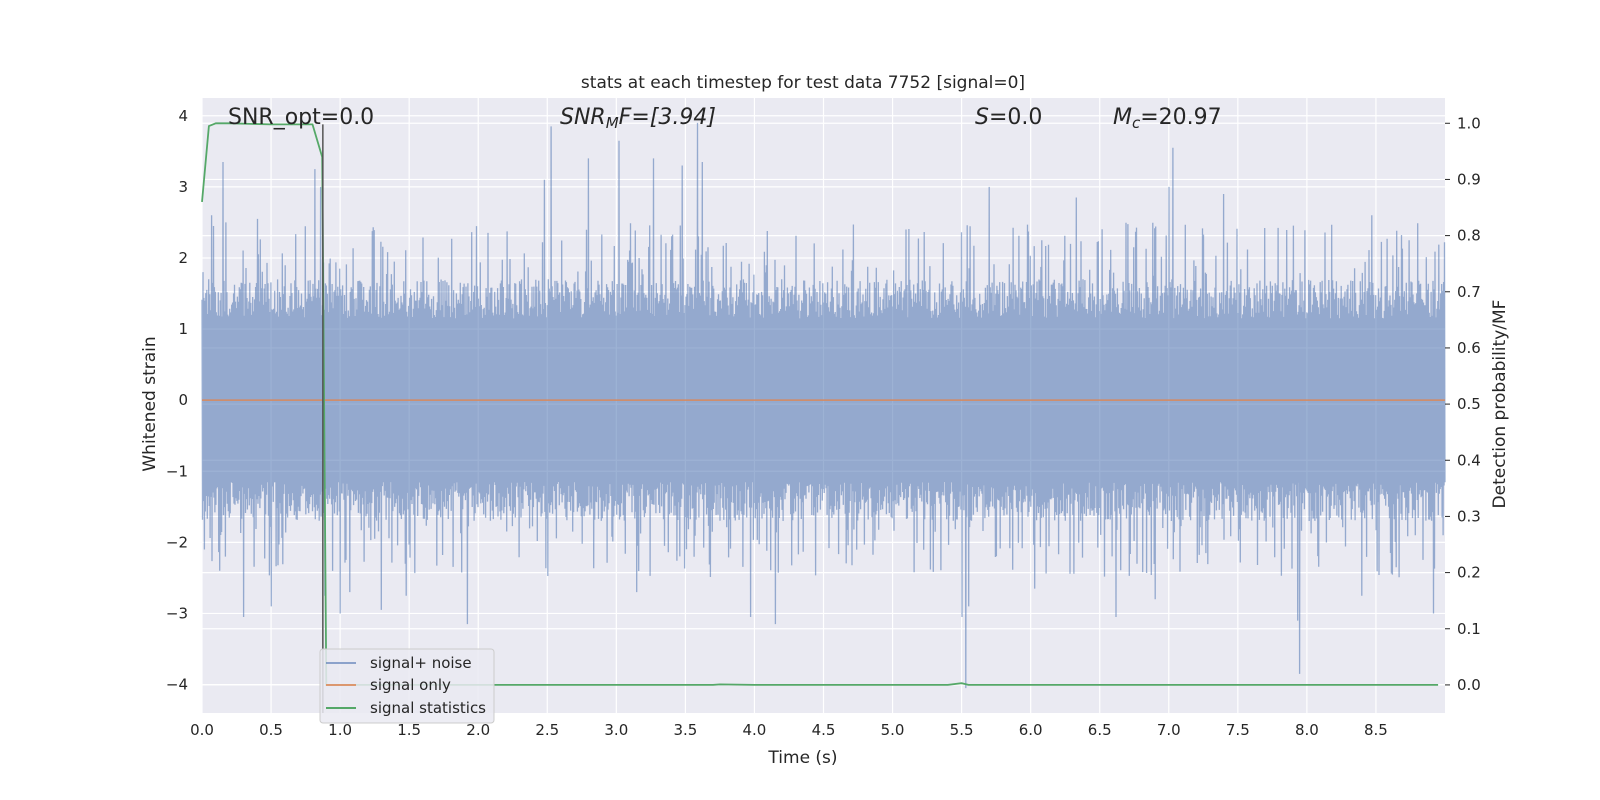  I want to click on right-y-tick-label: 0.1, so click(1469, 629).